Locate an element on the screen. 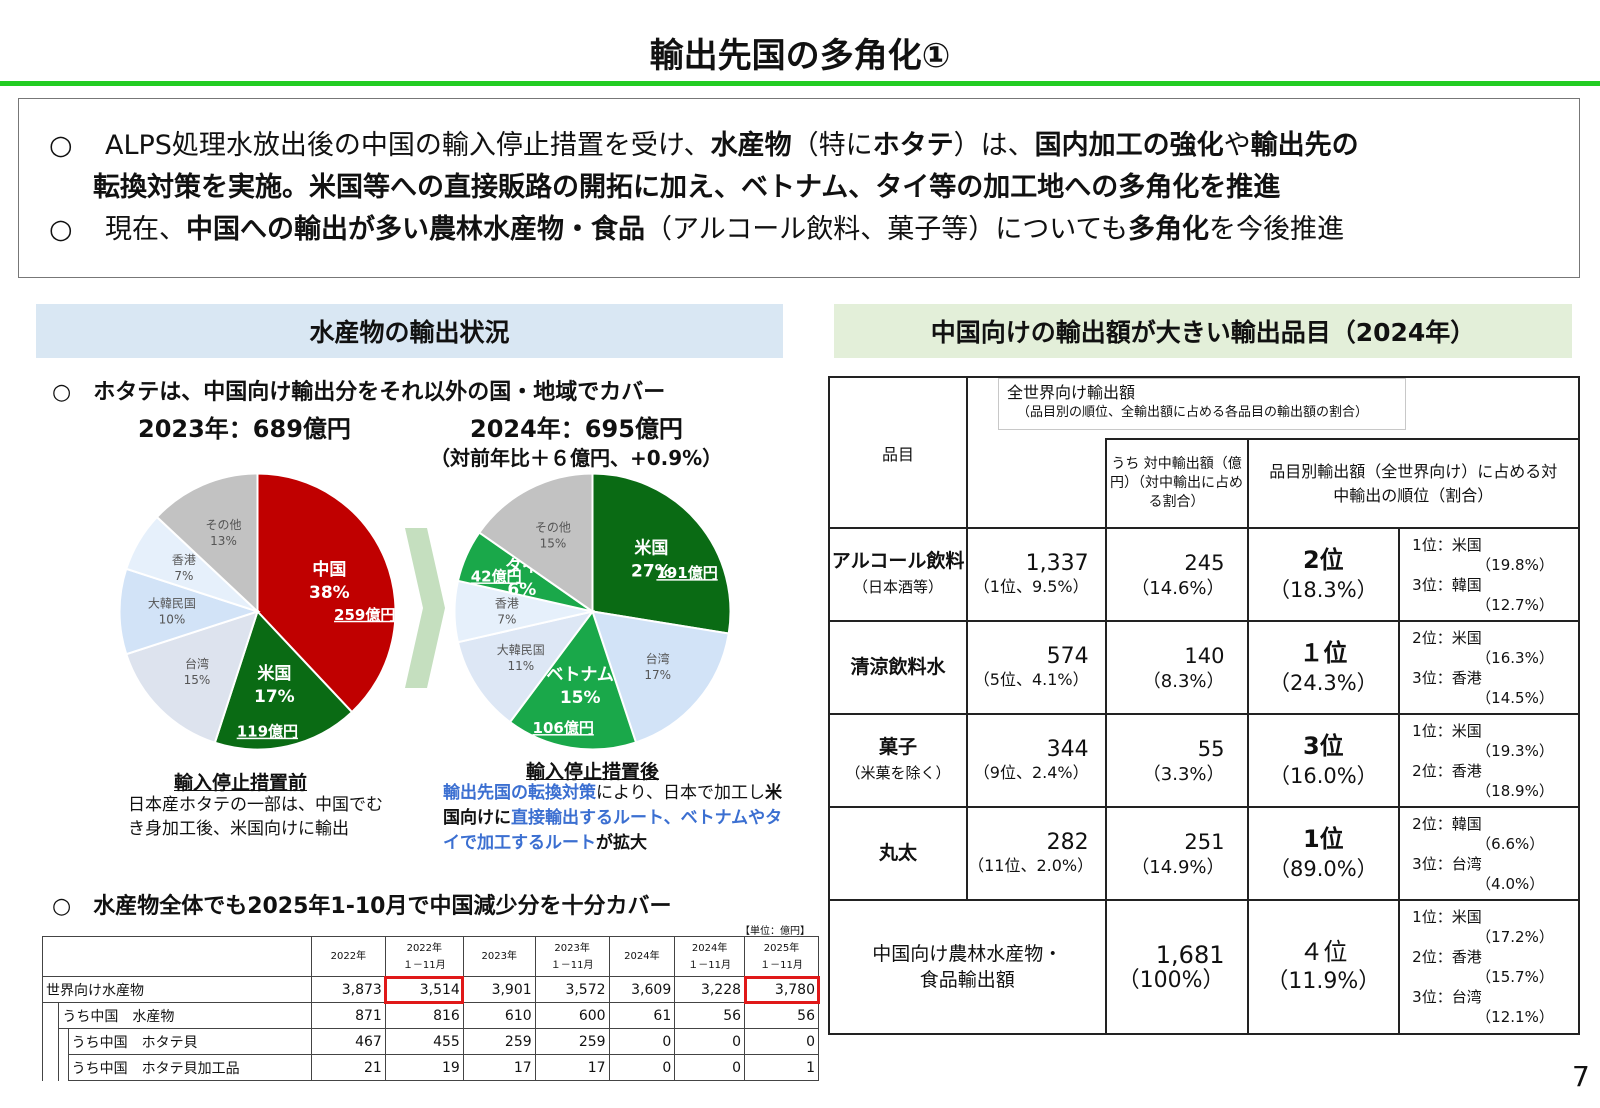 This screenshot has height=1108, width=1600. world-export: 282 （11位、2.0%） is located at coordinates (1036, 853).